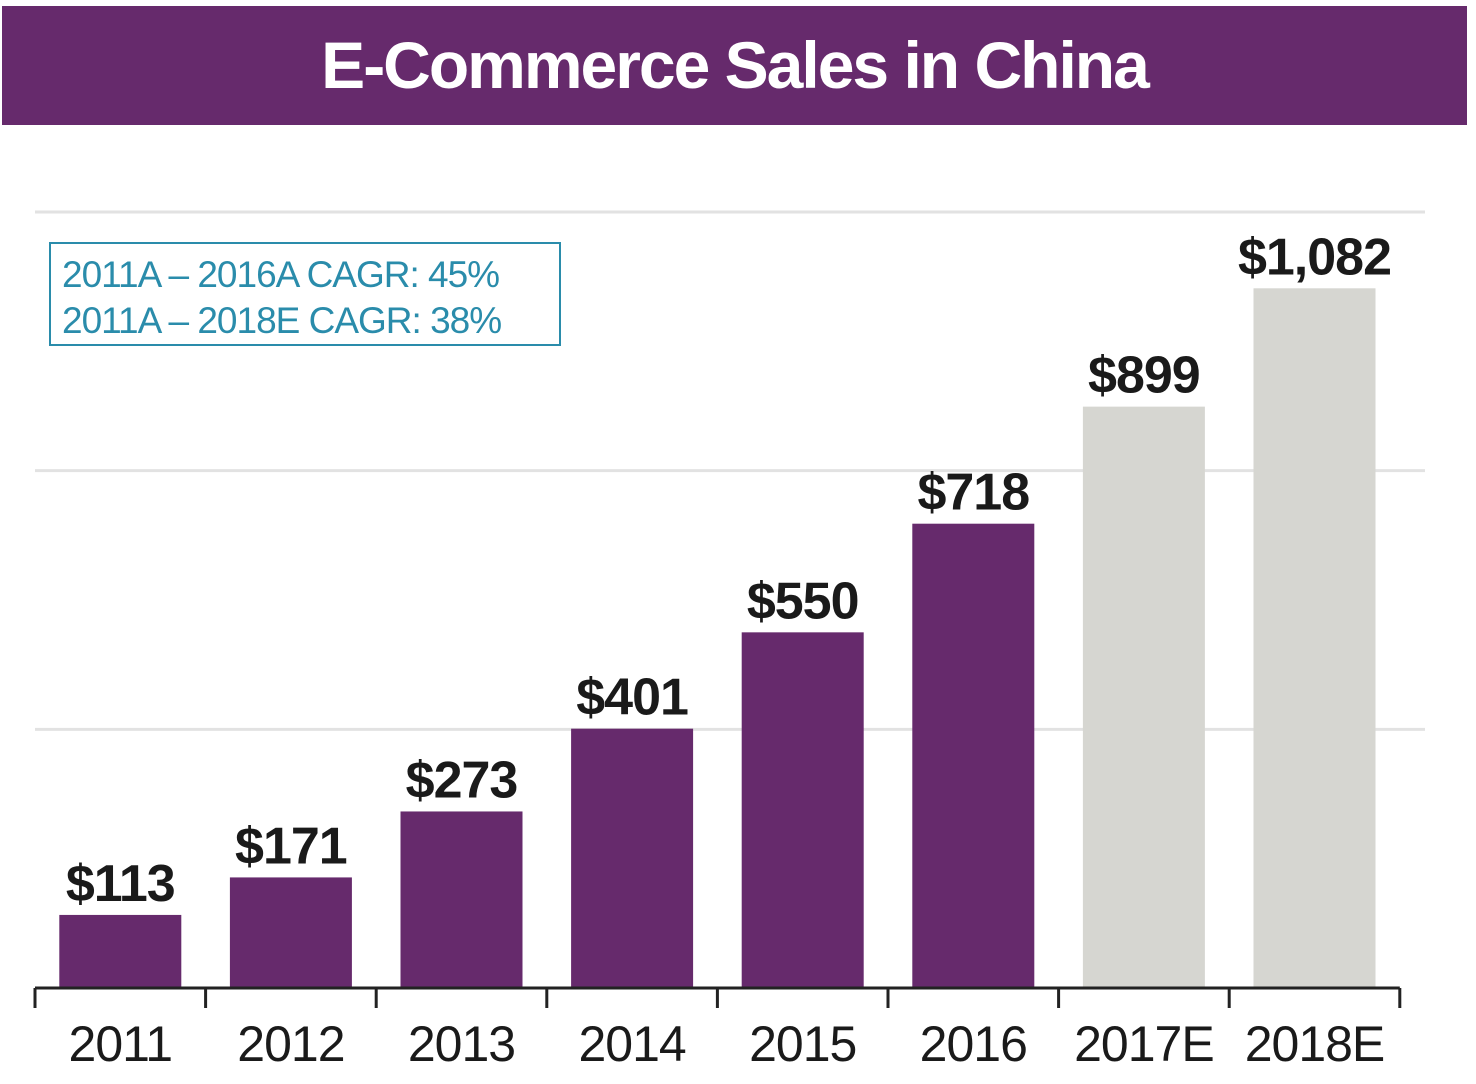 This screenshot has width=1476, height=1084. What do you see at coordinates (631, 1044) in the screenshot?
I see `x-tick-label-2014: 2014` at bounding box center [631, 1044].